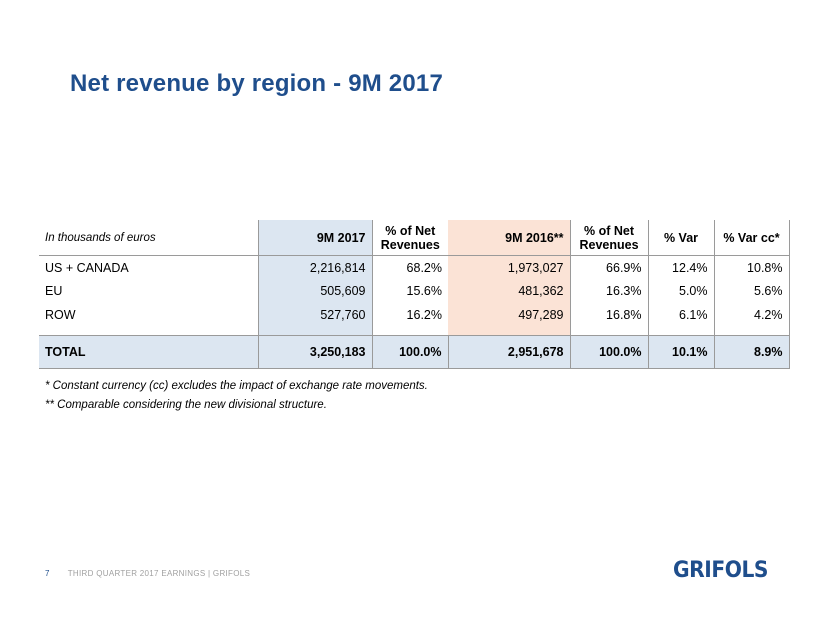  Describe the element at coordinates (409, 352) in the screenshot. I see `total-pct-2017-cell: 100.0%` at that location.